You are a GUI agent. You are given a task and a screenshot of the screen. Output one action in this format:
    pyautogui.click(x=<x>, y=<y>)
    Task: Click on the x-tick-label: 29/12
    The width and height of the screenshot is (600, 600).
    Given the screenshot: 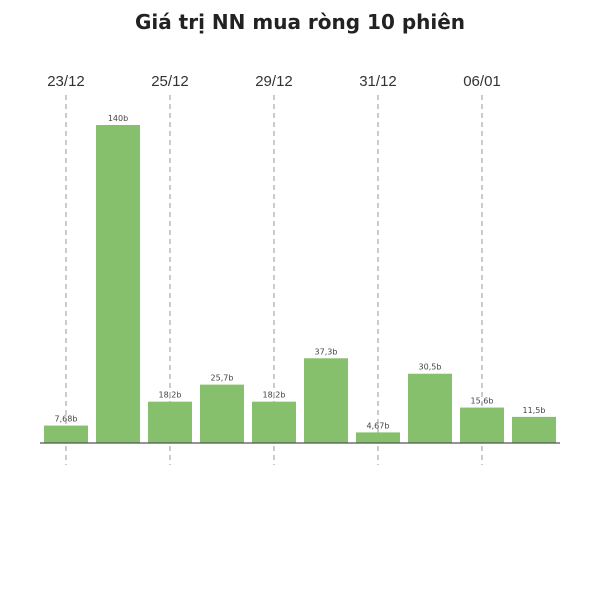 What is the action you would take?
    pyautogui.click(x=274, y=81)
    